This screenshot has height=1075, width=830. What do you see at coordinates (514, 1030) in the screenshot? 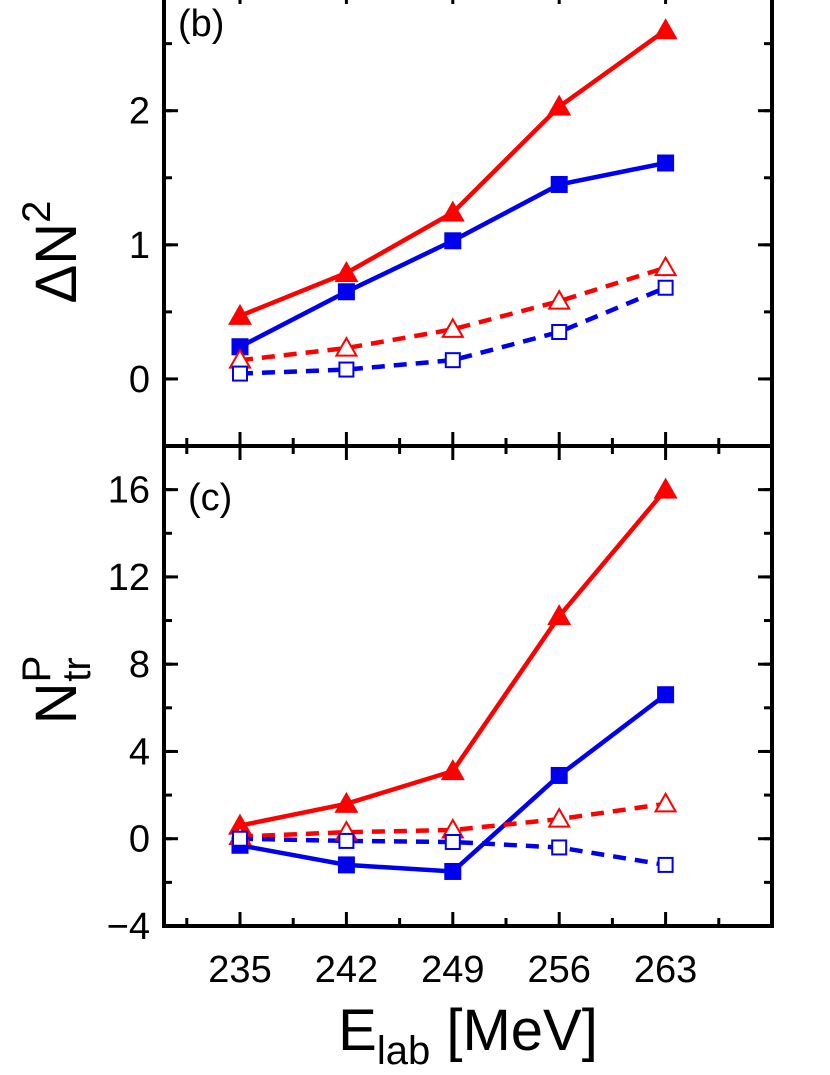
I see `x-label-tail: [MeV]` at bounding box center [514, 1030].